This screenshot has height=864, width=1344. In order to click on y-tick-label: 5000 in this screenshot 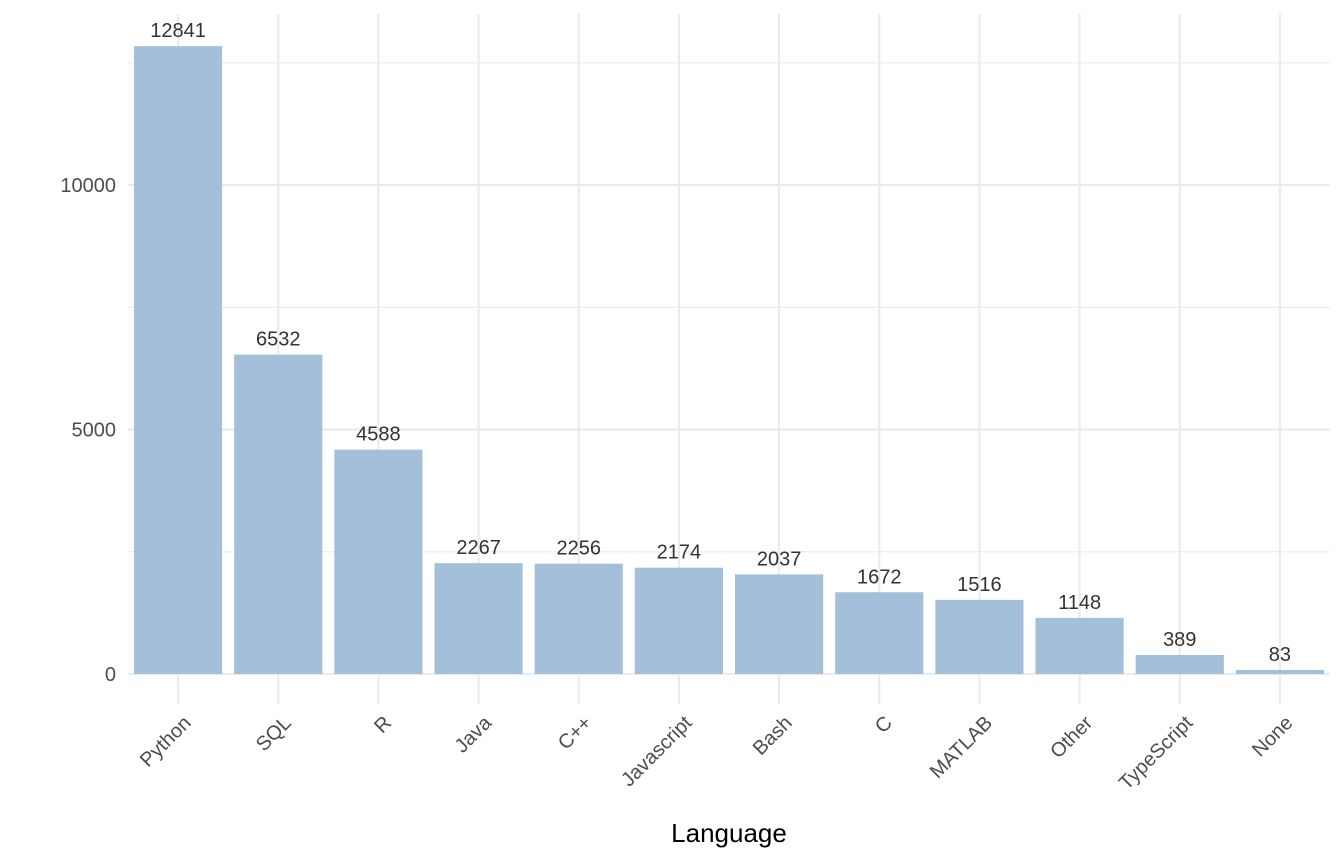, I will do `click(94, 431)`.